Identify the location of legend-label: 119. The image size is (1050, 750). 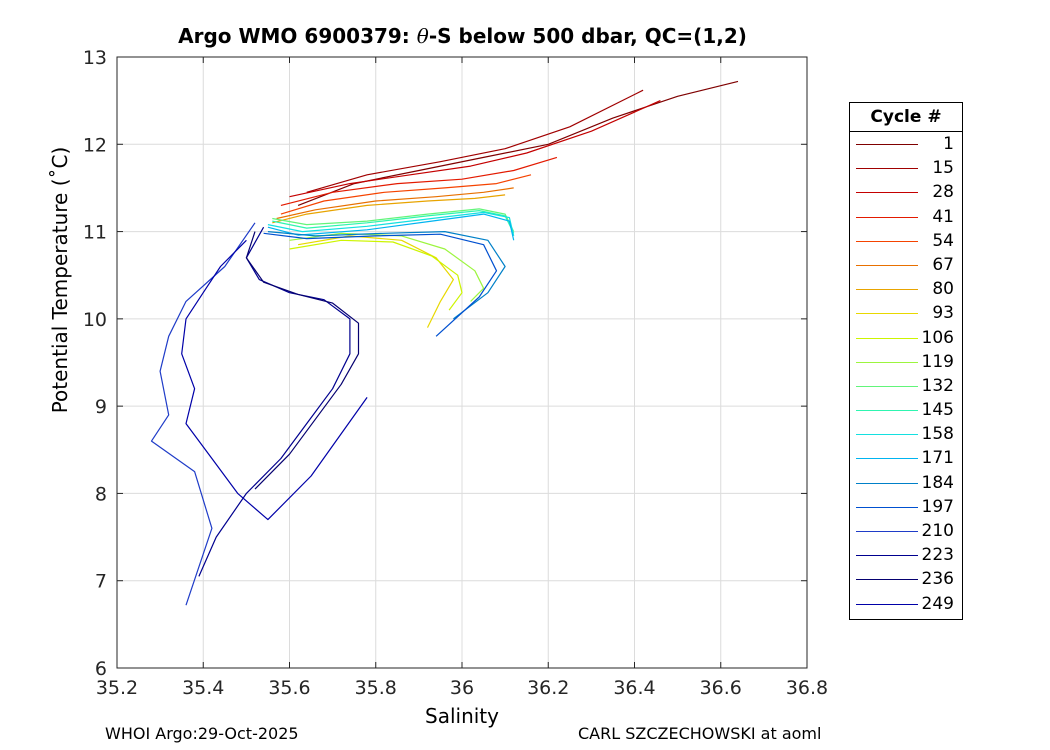
(937, 361).